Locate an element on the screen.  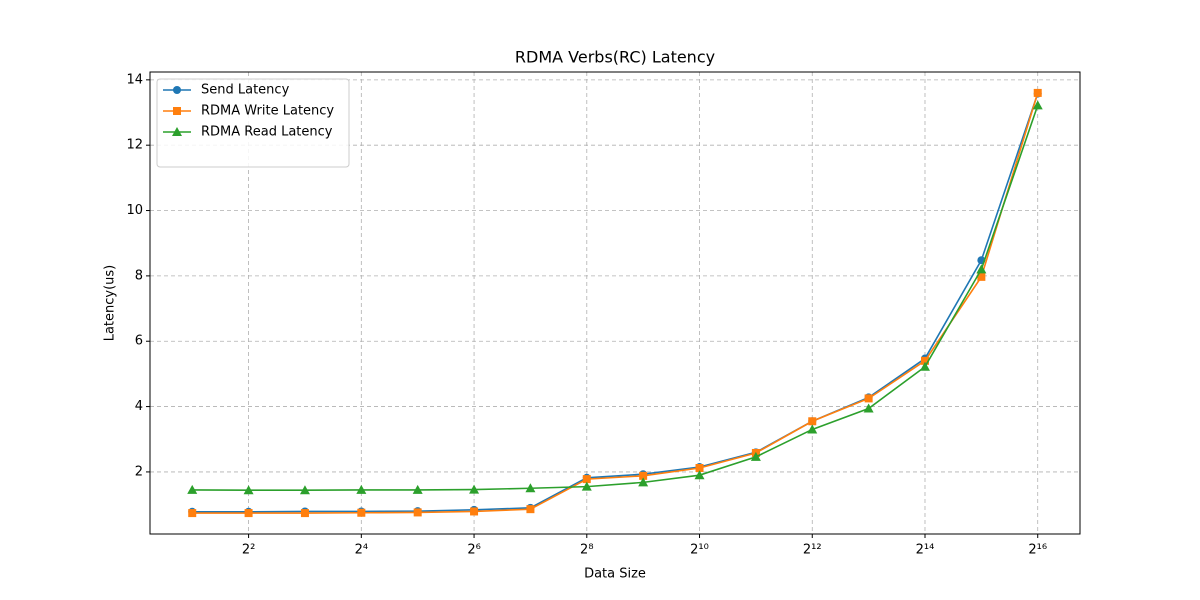
x-tick-label: 2¹⁴ is located at coordinates (925, 550).